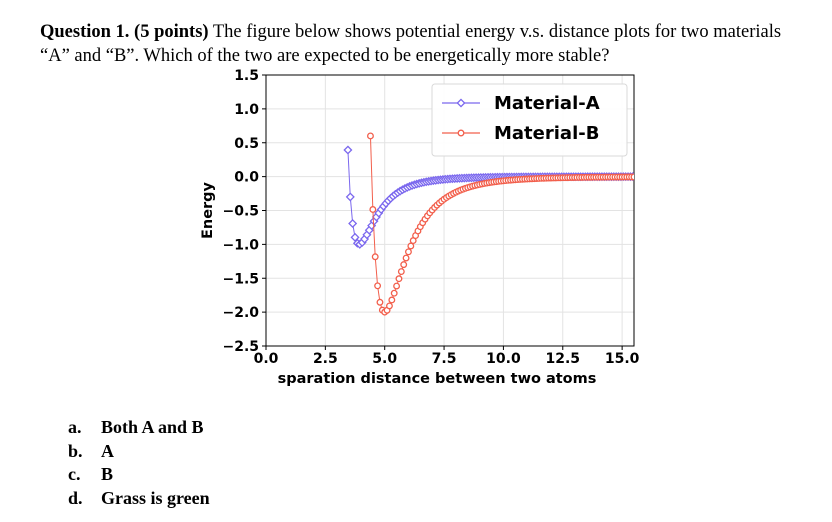  I want to click on x-tick-label: 0.0, so click(266, 359).